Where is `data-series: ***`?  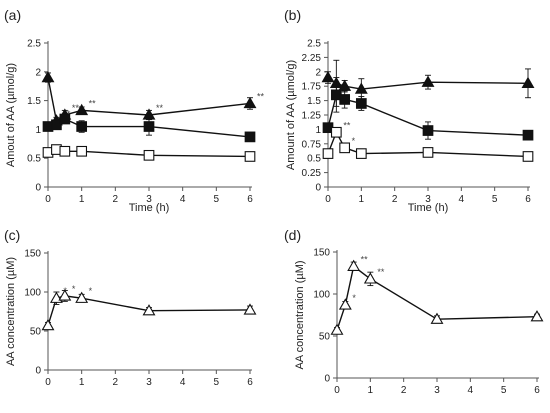
data-series: *** is located at coordinates (428, 141).